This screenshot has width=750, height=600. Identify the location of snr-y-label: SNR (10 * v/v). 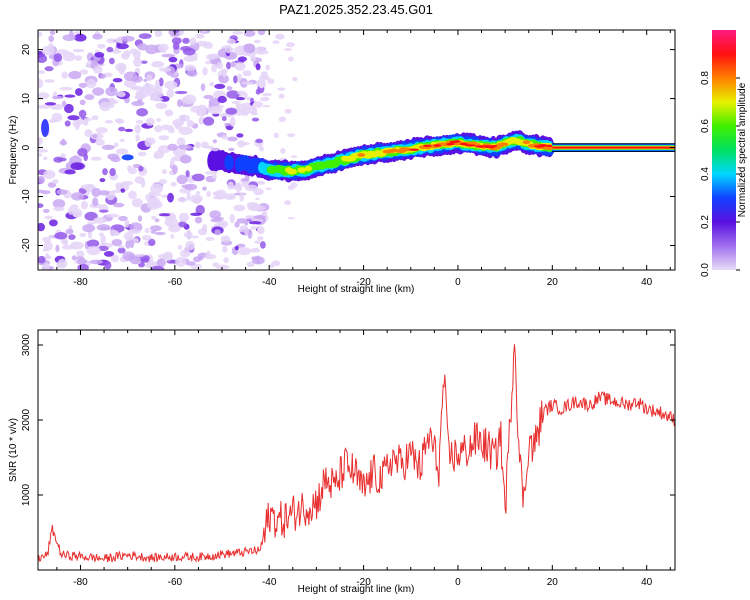
(13, 450).